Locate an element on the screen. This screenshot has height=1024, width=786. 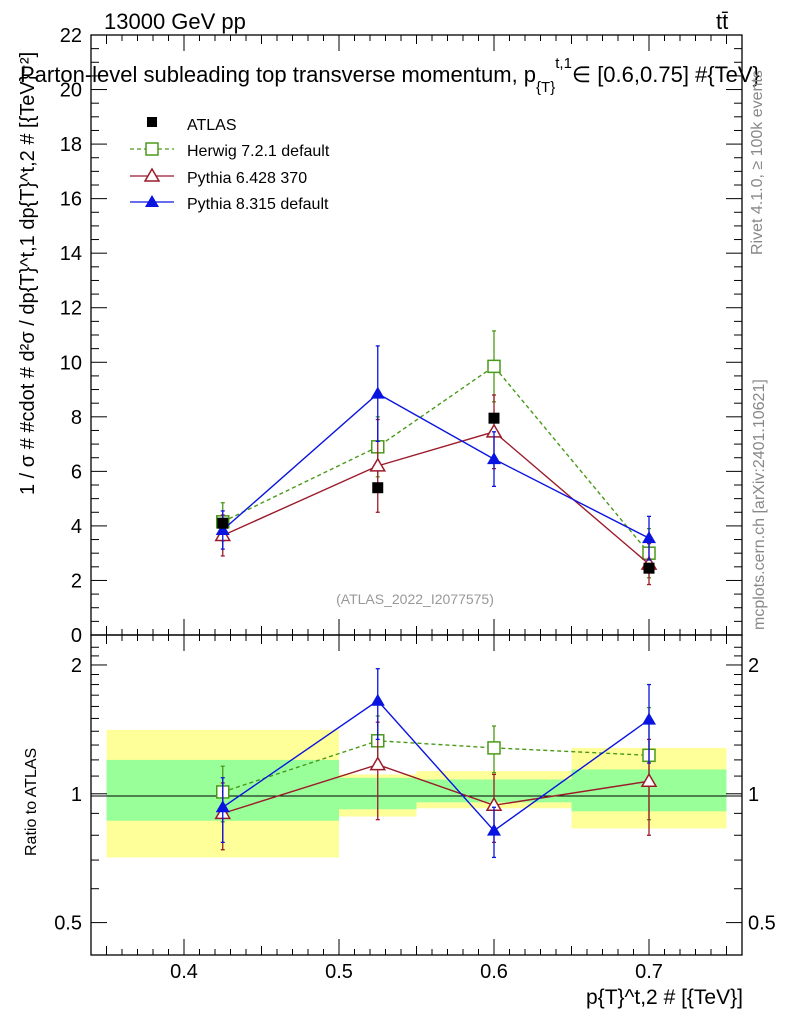
analysis-watermark: (ATLAS_2022_I2077575) is located at coordinates (415, 599).